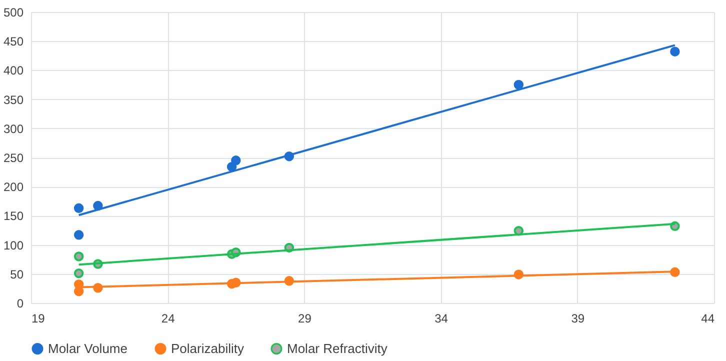 Image resolution: width=726 pixels, height=361 pixels. Describe the element at coordinates (39, 319) in the screenshot. I see `x-tick-label: 19` at that location.